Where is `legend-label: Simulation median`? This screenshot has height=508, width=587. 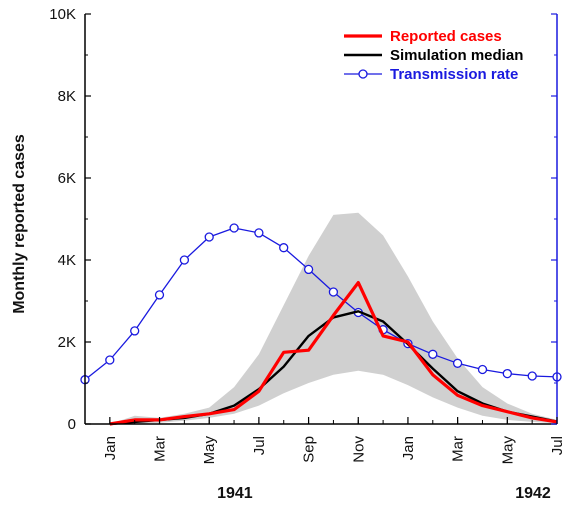 legend-label: Simulation median is located at coordinates (456, 55).